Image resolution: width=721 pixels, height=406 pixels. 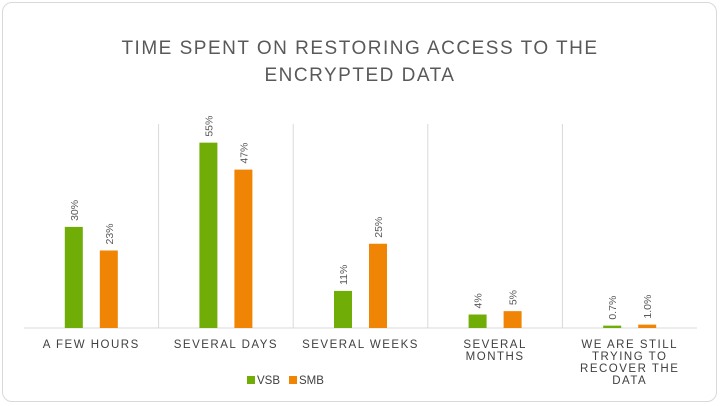 I want to click on category-label: MONTHS, so click(x=495, y=357).